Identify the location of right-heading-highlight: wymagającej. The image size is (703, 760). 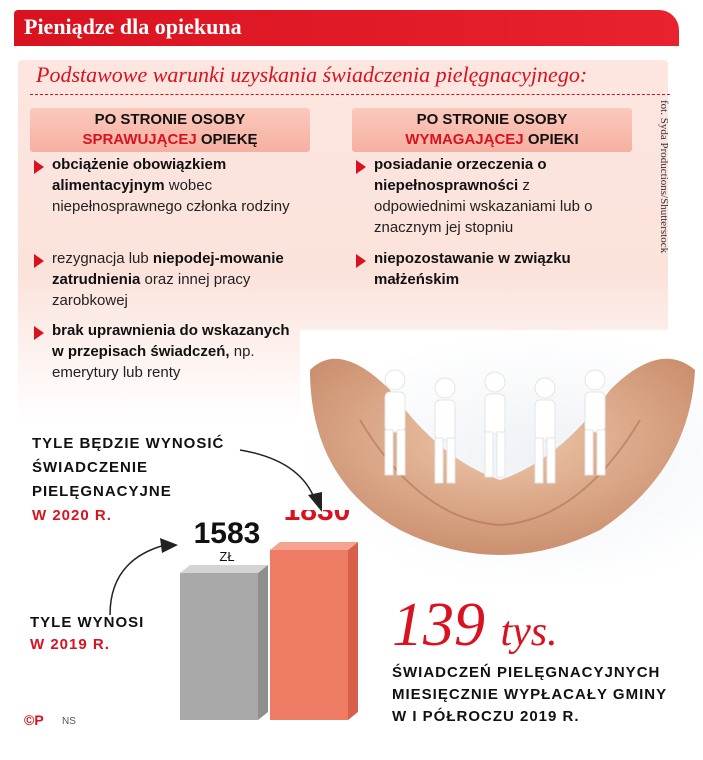
(464, 139).